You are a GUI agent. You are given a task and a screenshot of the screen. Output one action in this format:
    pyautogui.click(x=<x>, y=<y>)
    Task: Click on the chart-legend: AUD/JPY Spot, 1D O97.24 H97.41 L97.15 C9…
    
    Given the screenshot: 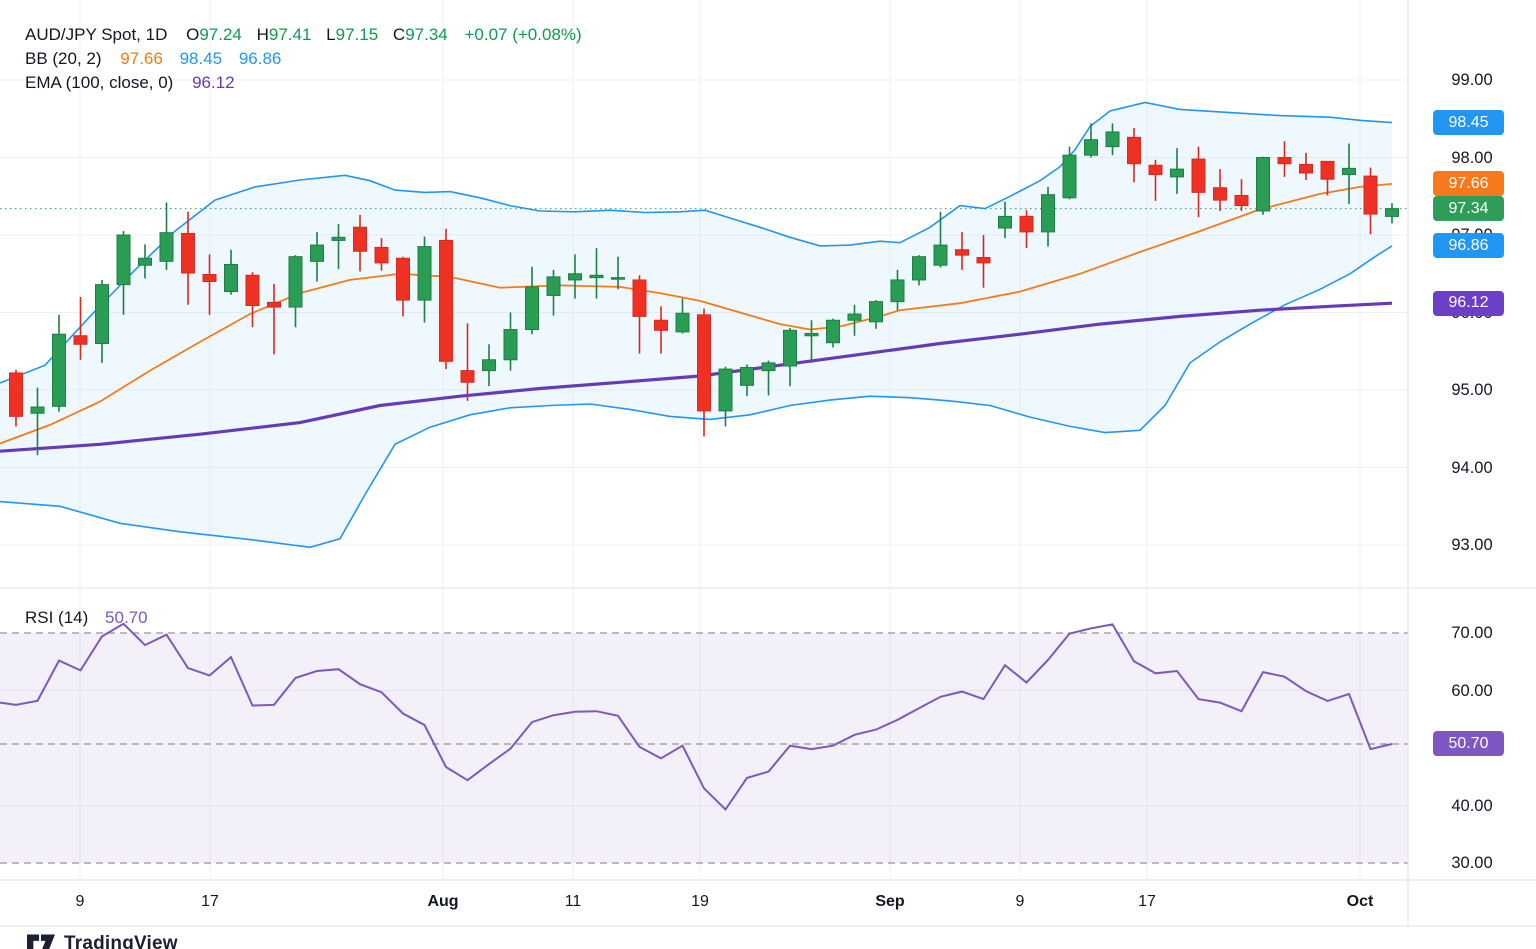 What is the action you would take?
    pyautogui.click(x=303, y=59)
    